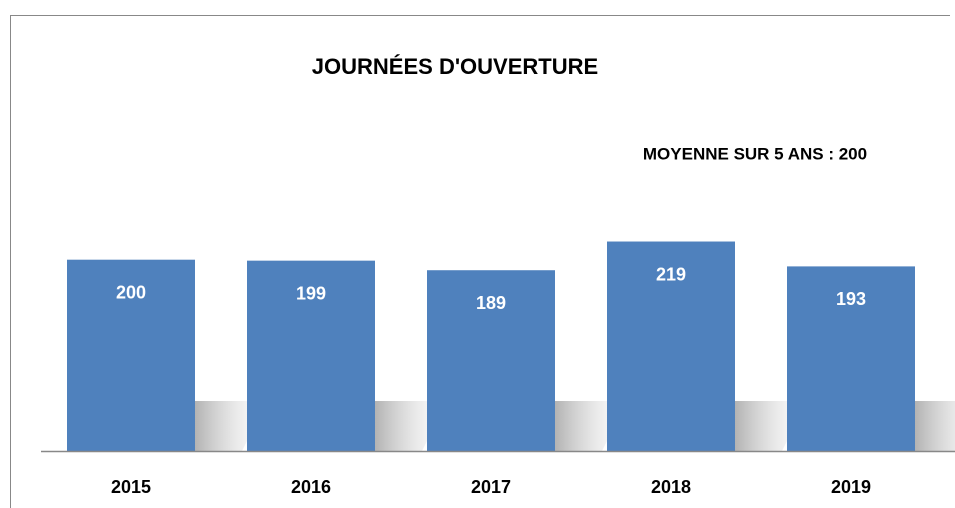  What do you see at coordinates (935, 426) in the screenshot?
I see `bar-shadow` at bounding box center [935, 426].